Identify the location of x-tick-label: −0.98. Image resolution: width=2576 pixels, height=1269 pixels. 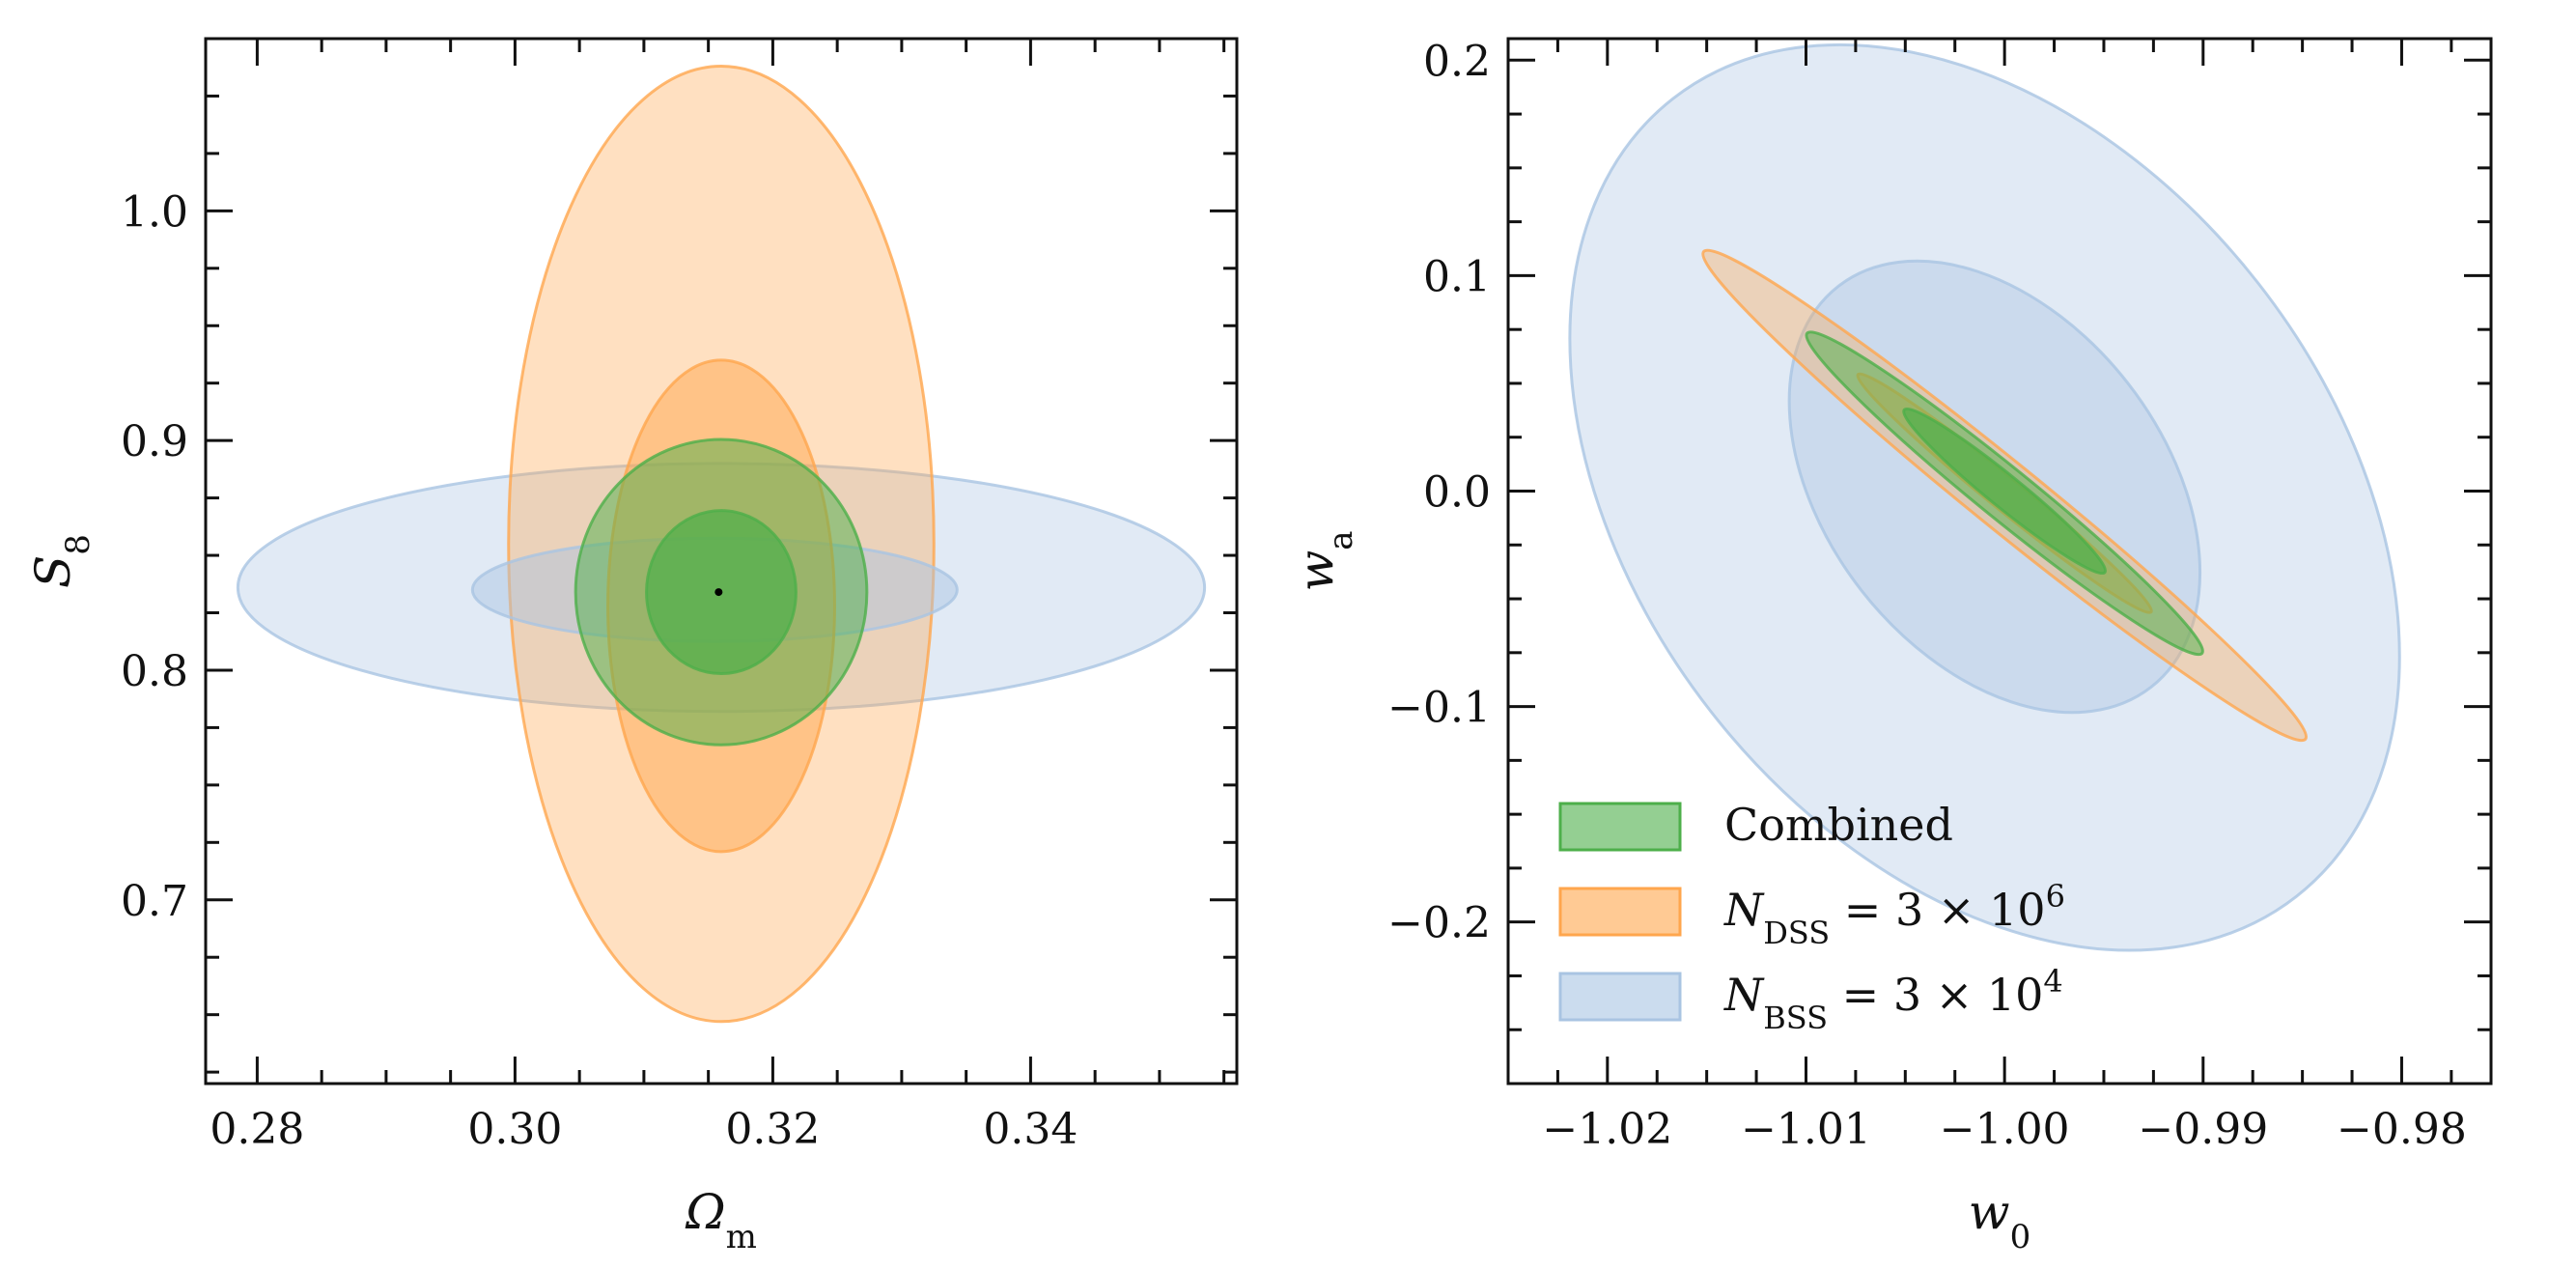
(2402, 1129).